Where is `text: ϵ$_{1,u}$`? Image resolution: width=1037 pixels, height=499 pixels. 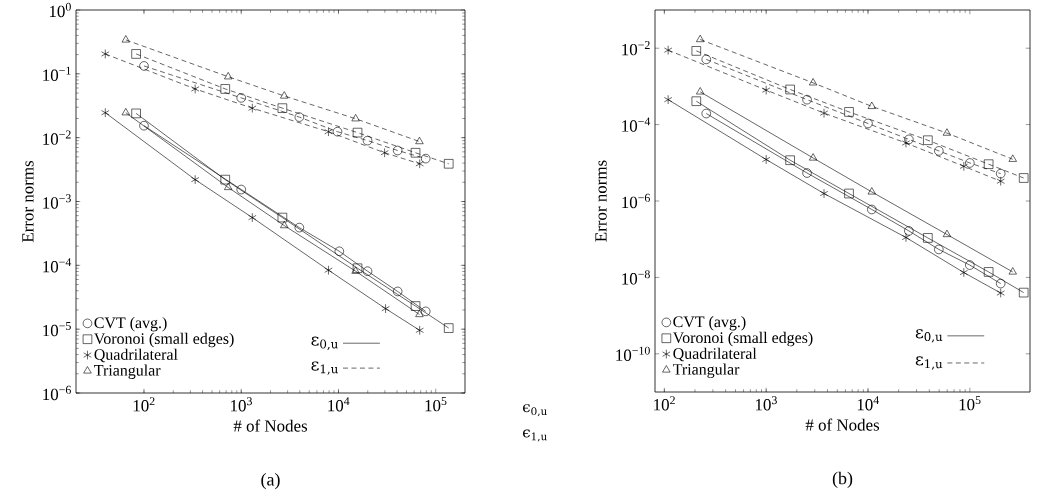 text: ϵ$_{1,u}$ is located at coordinates (534, 435).